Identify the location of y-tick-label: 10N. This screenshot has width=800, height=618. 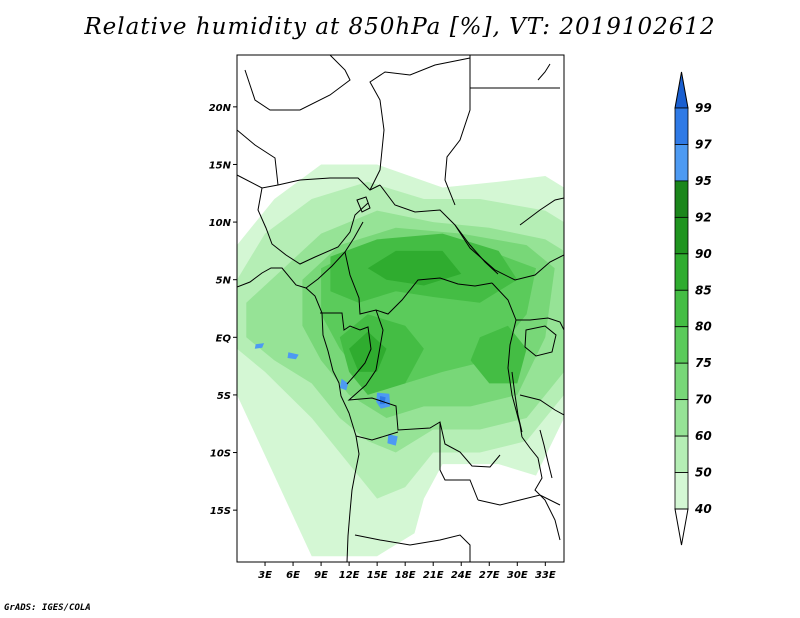
(220, 223).